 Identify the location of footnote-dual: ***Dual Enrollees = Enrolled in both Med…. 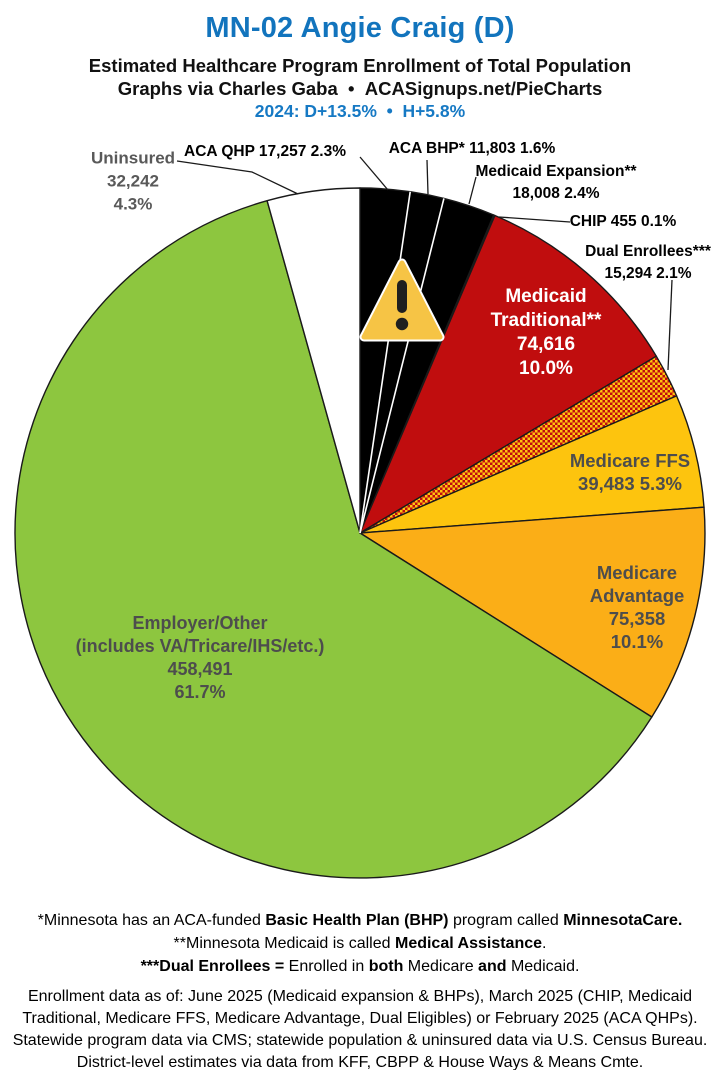
(360, 966).